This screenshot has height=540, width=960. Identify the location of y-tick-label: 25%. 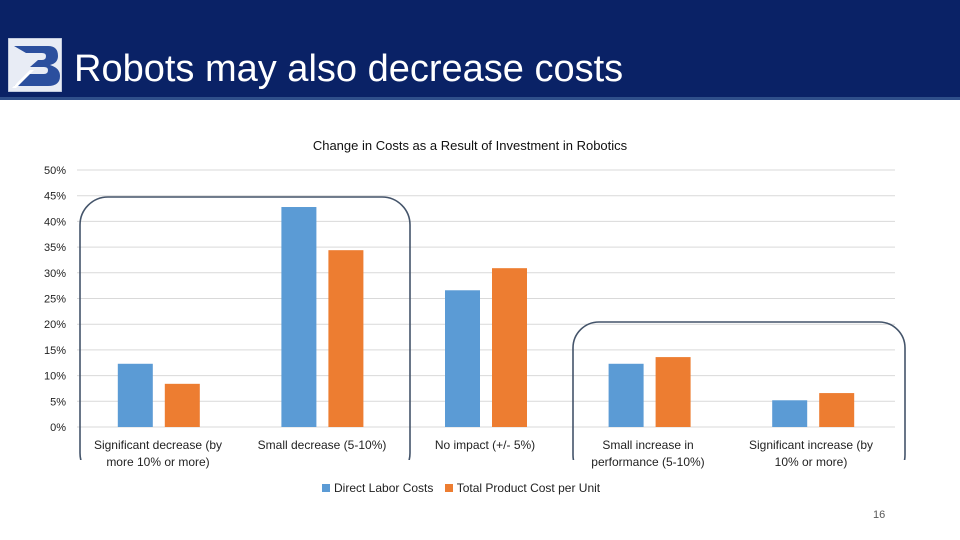
(55, 300).